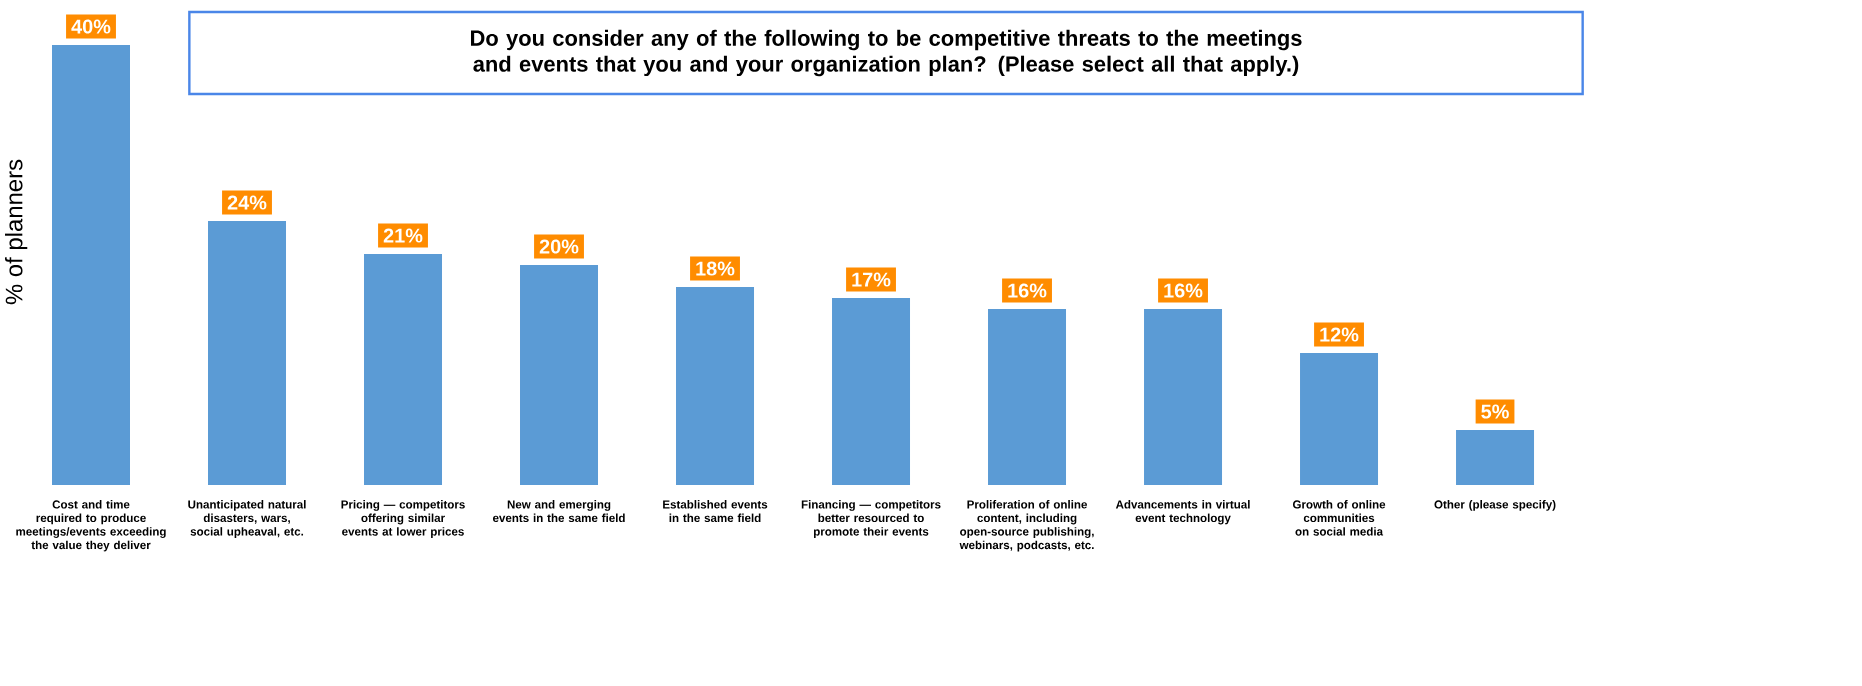 Image resolution: width=1862 pixels, height=686 pixels. I want to click on data-label: 5%, so click(1495, 411).